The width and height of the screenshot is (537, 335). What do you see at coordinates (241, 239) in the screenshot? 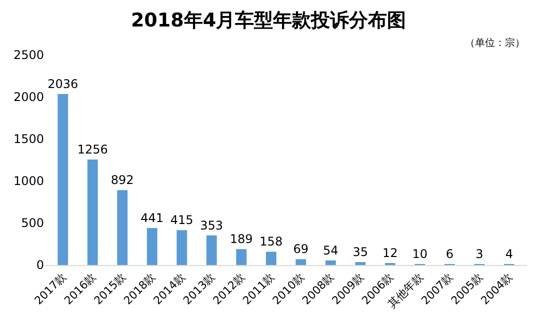
I see `data-label: 189` at bounding box center [241, 239].